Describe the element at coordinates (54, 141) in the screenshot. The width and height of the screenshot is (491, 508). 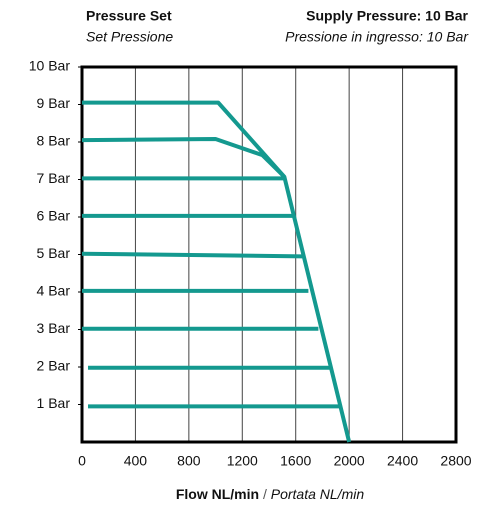
I see `y-tick-label: 8 Bar` at that location.